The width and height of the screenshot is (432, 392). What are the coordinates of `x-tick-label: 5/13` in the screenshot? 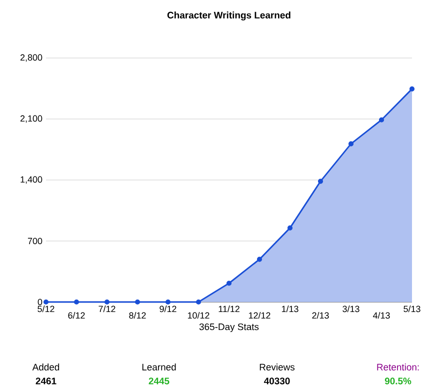 It's located at (412, 309).